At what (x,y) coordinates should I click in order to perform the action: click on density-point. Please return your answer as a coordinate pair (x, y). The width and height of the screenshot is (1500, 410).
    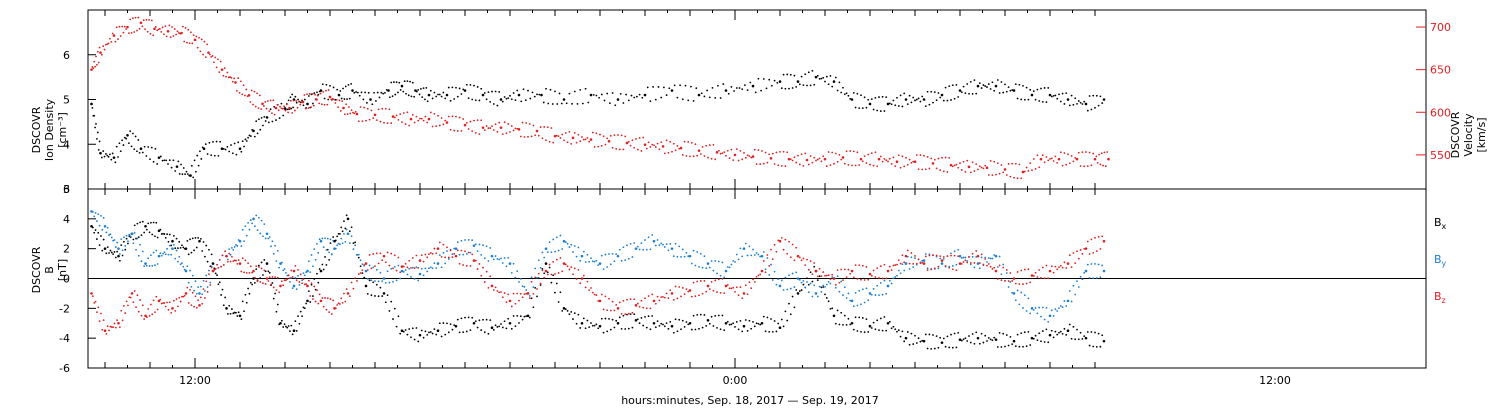
    Looking at the image, I should click on (1032, 95).